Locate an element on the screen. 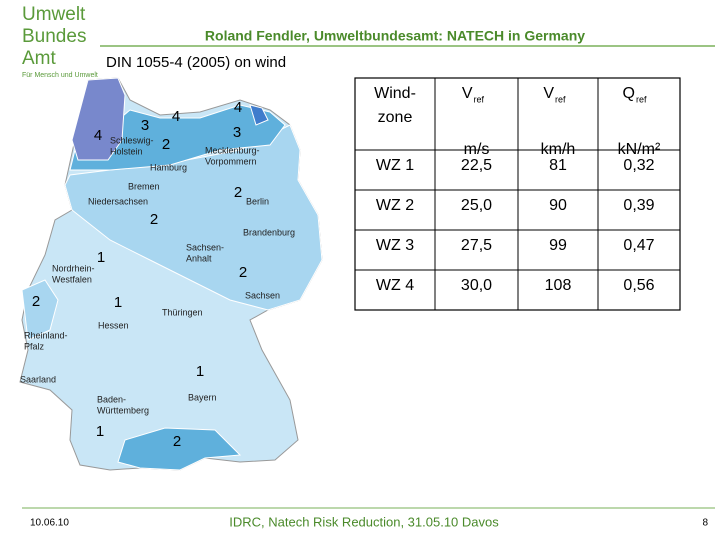 Image resolution: width=728 pixels, height=546 pixels. region-name: Saarland is located at coordinates (38, 379).